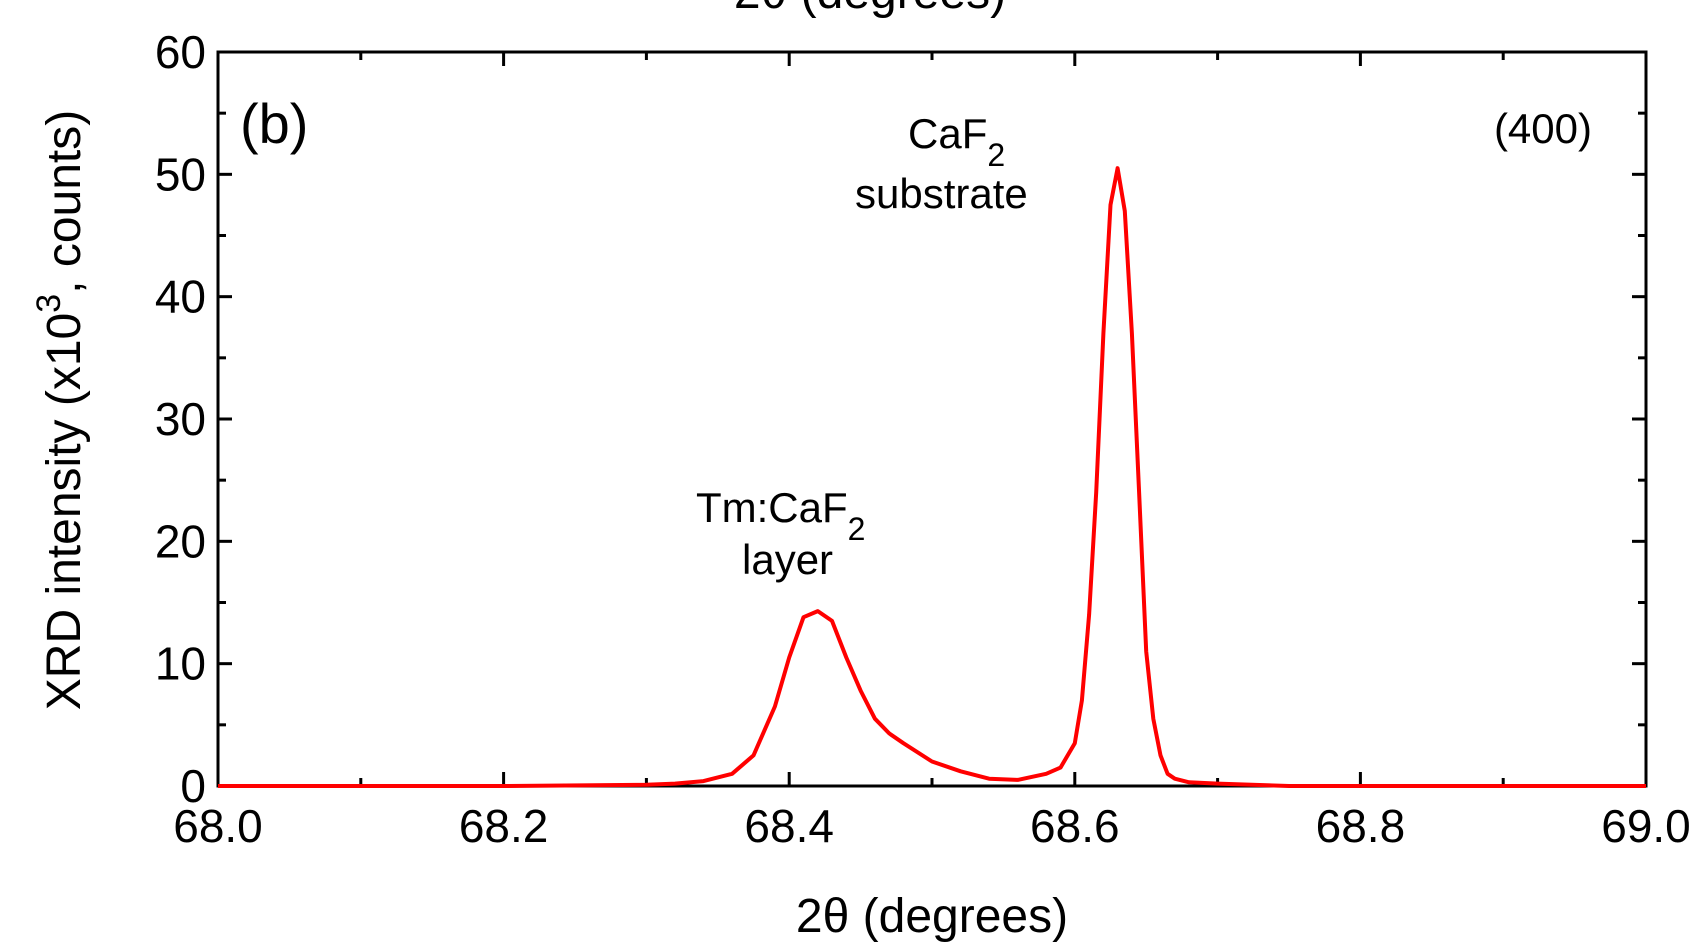  I want to click on x-axis-title: 2θ (degrees), so click(932, 916).